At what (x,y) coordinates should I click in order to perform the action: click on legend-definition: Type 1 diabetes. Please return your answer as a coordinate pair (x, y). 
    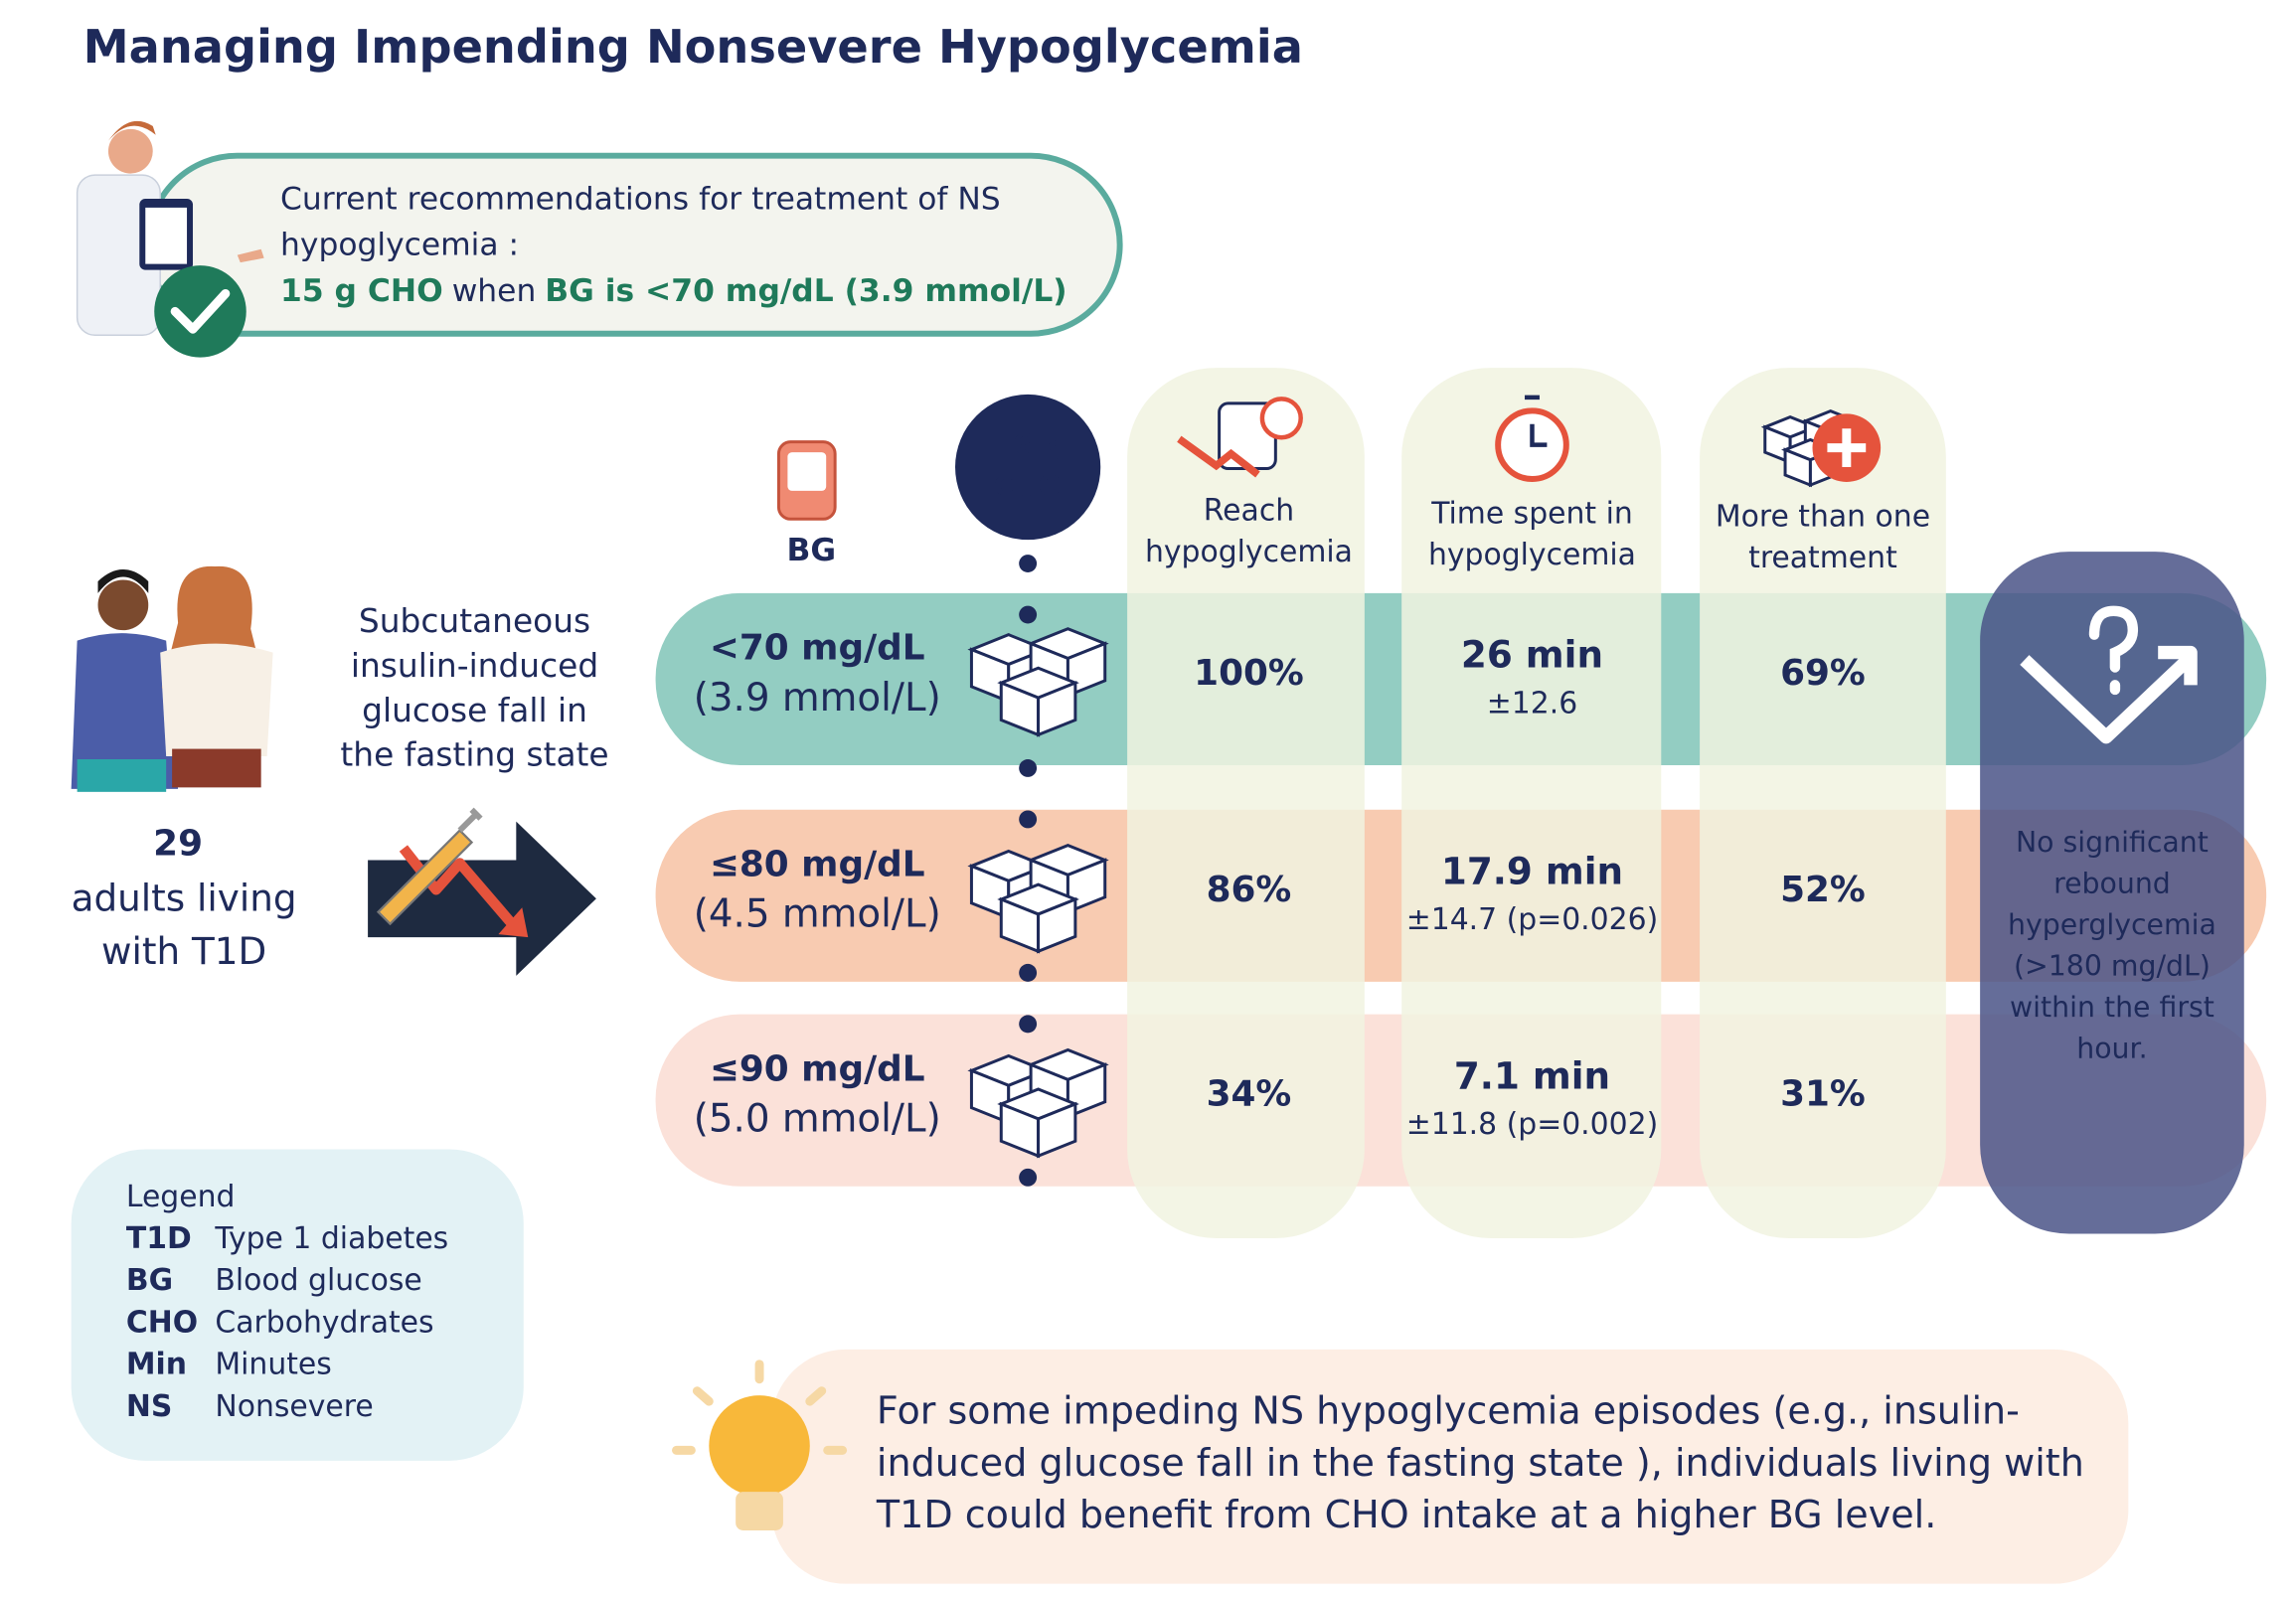
    Looking at the image, I should click on (331, 1238).